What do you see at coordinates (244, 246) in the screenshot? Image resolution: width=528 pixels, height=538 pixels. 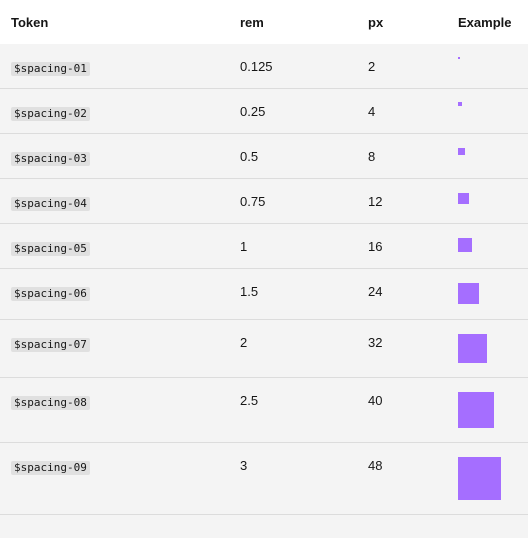 I see `rem-cell: 1` at bounding box center [244, 246].